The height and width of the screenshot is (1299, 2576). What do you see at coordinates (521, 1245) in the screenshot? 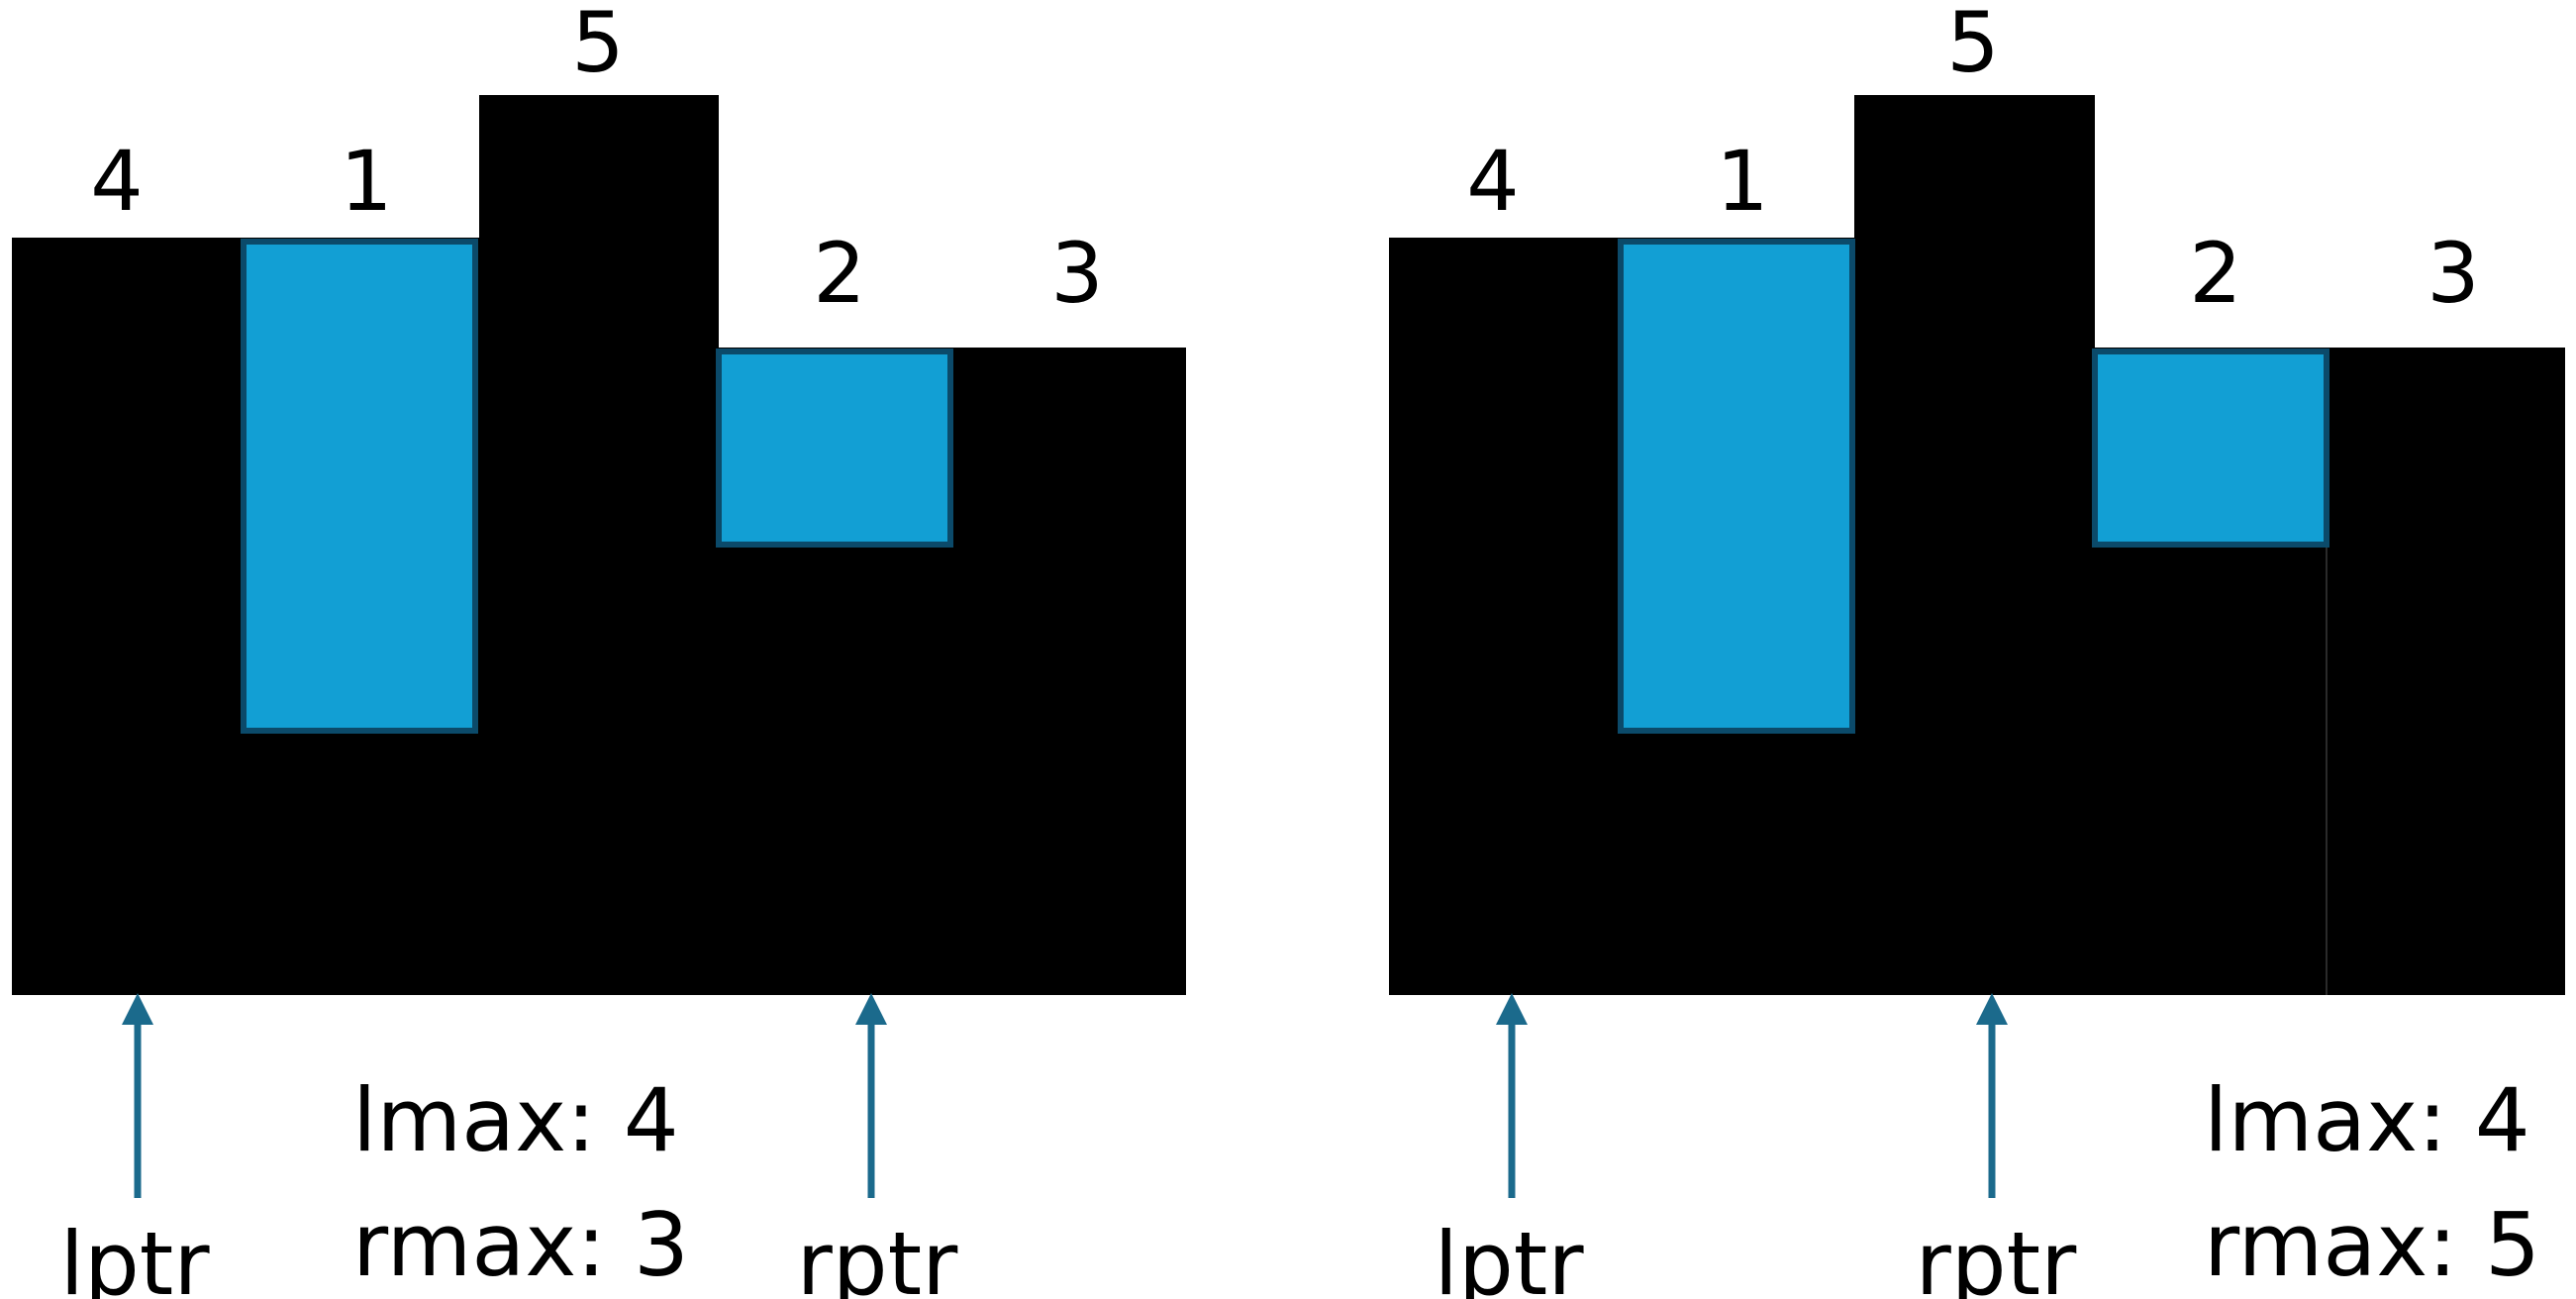
I see `left-rmax-label: rmax: 3` at bounding box center [521, 1245].